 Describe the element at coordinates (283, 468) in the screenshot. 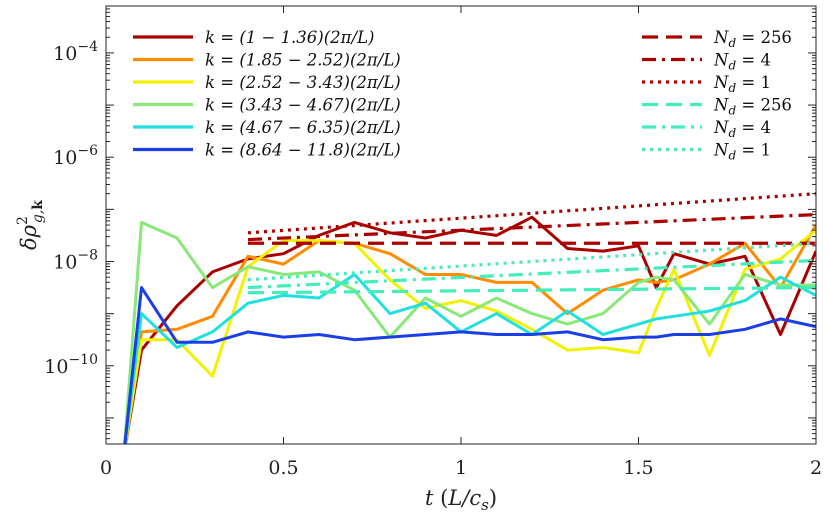

I see `x-tick-label: 0.5` at that location.